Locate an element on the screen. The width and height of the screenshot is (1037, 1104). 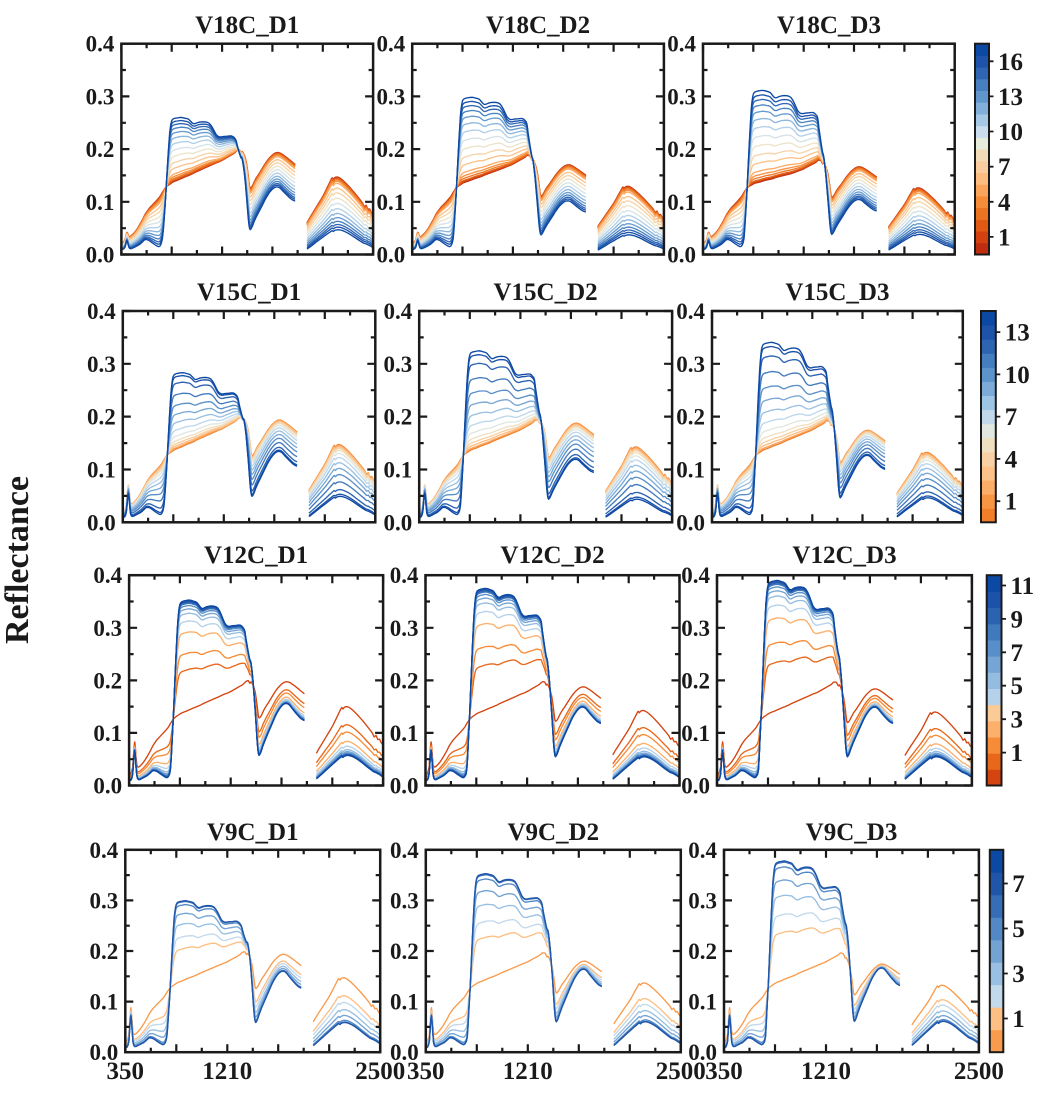
svg-text: V18C_D2 is located at coordinates (538, 25).